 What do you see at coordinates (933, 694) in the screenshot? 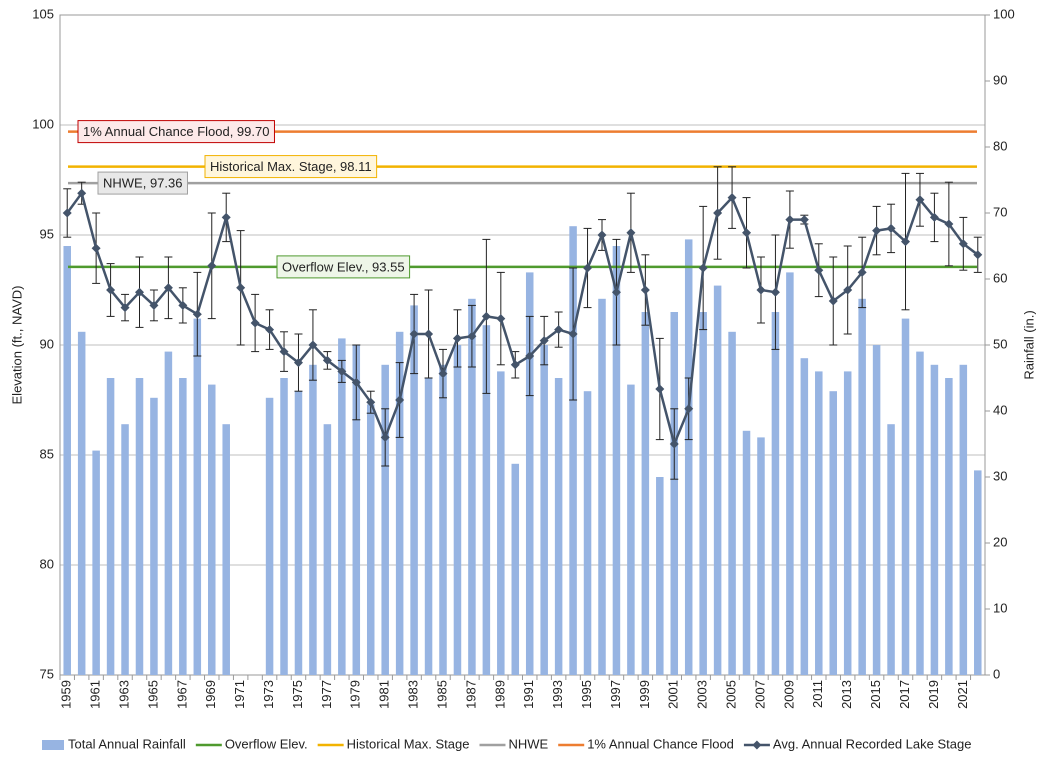
I see `x-tick-label: 2019` at bounding box center [933, 694].